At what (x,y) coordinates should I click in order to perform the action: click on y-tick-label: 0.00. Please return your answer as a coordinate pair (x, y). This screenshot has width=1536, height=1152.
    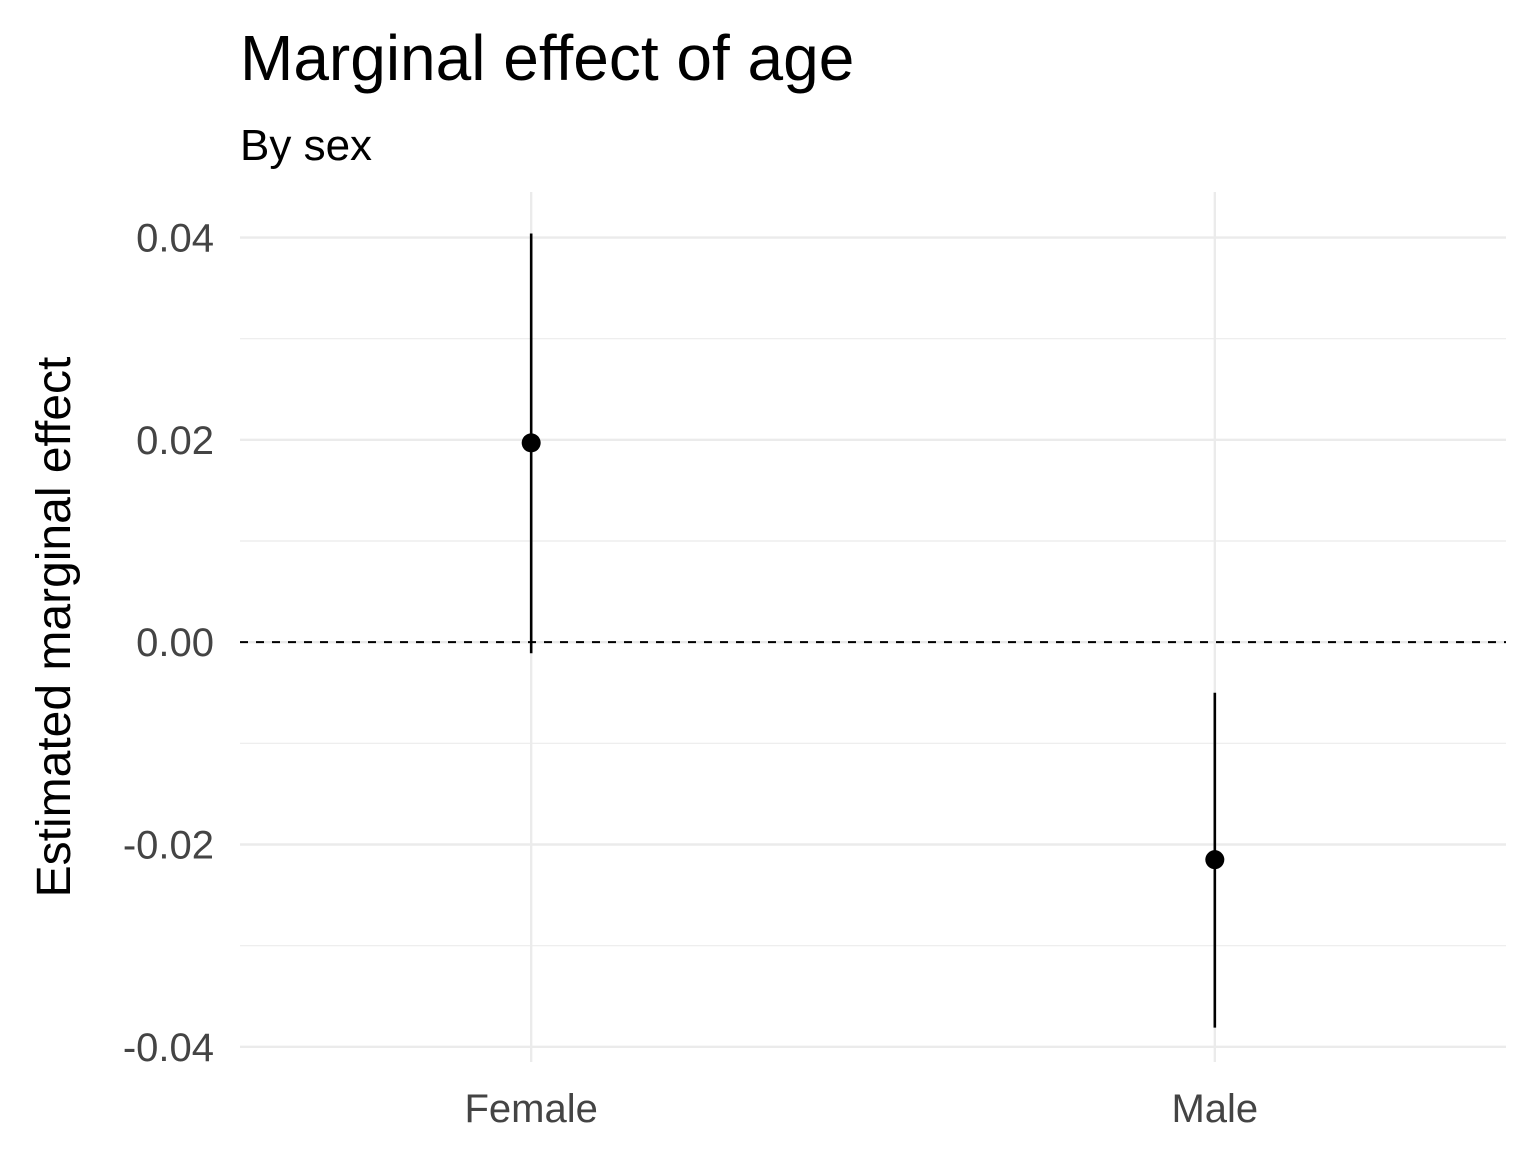
    Looking at the image, I should click on (175, 643).